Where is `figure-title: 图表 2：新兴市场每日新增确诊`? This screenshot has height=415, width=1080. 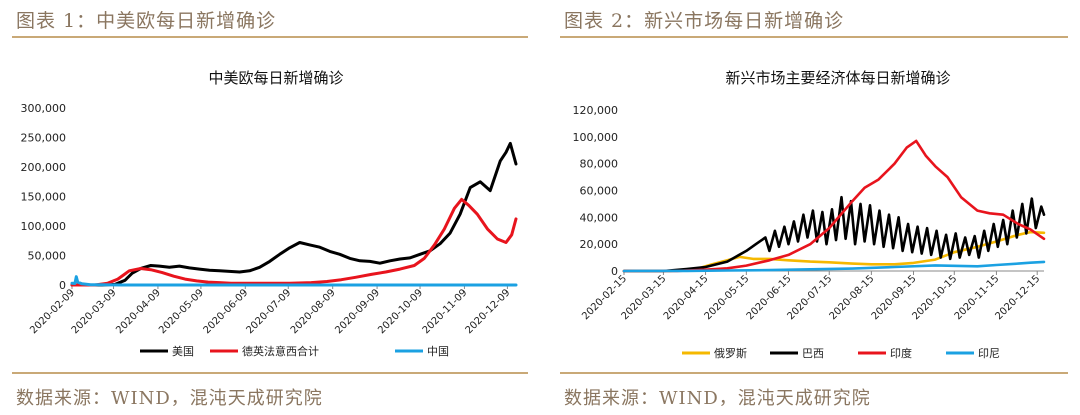
figure-title: 图表 2：新兴市场每日新增确诊 is located at coordinates (704, 21).